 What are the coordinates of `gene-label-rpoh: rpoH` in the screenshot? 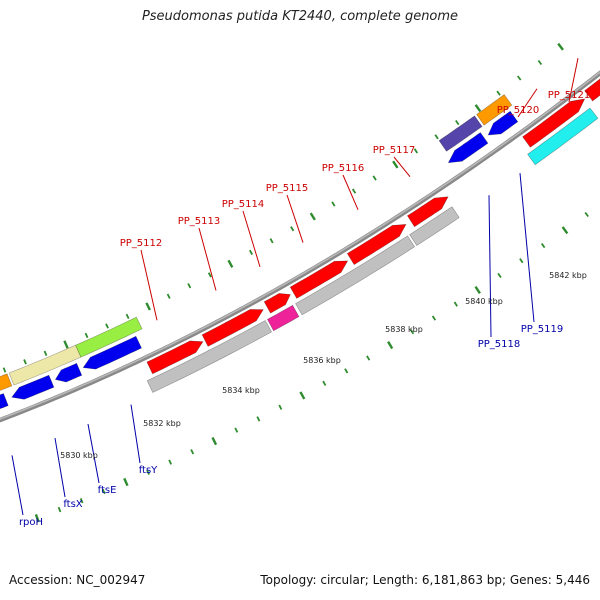 It's located at (31, 522).